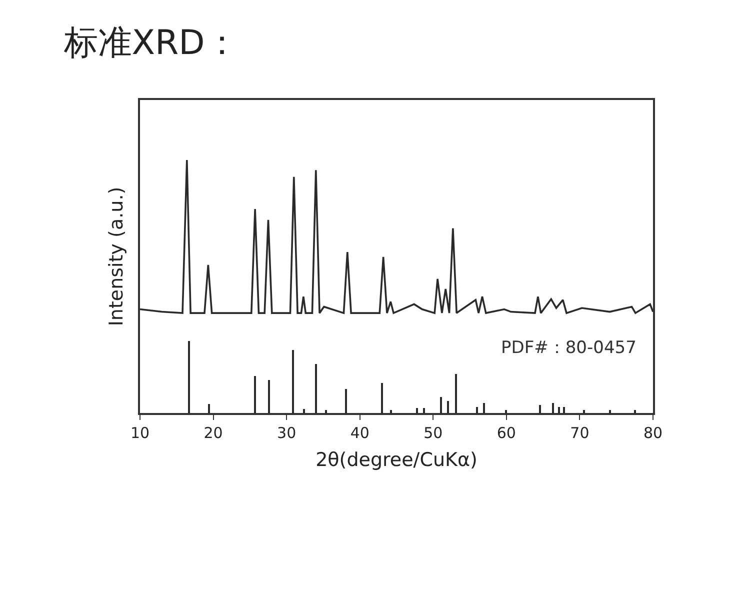 This screenshot has width=750, height=603. Describe the element at coordinates (140, 433) in the screenshot. I see `x-tick-label: 10` at that location.